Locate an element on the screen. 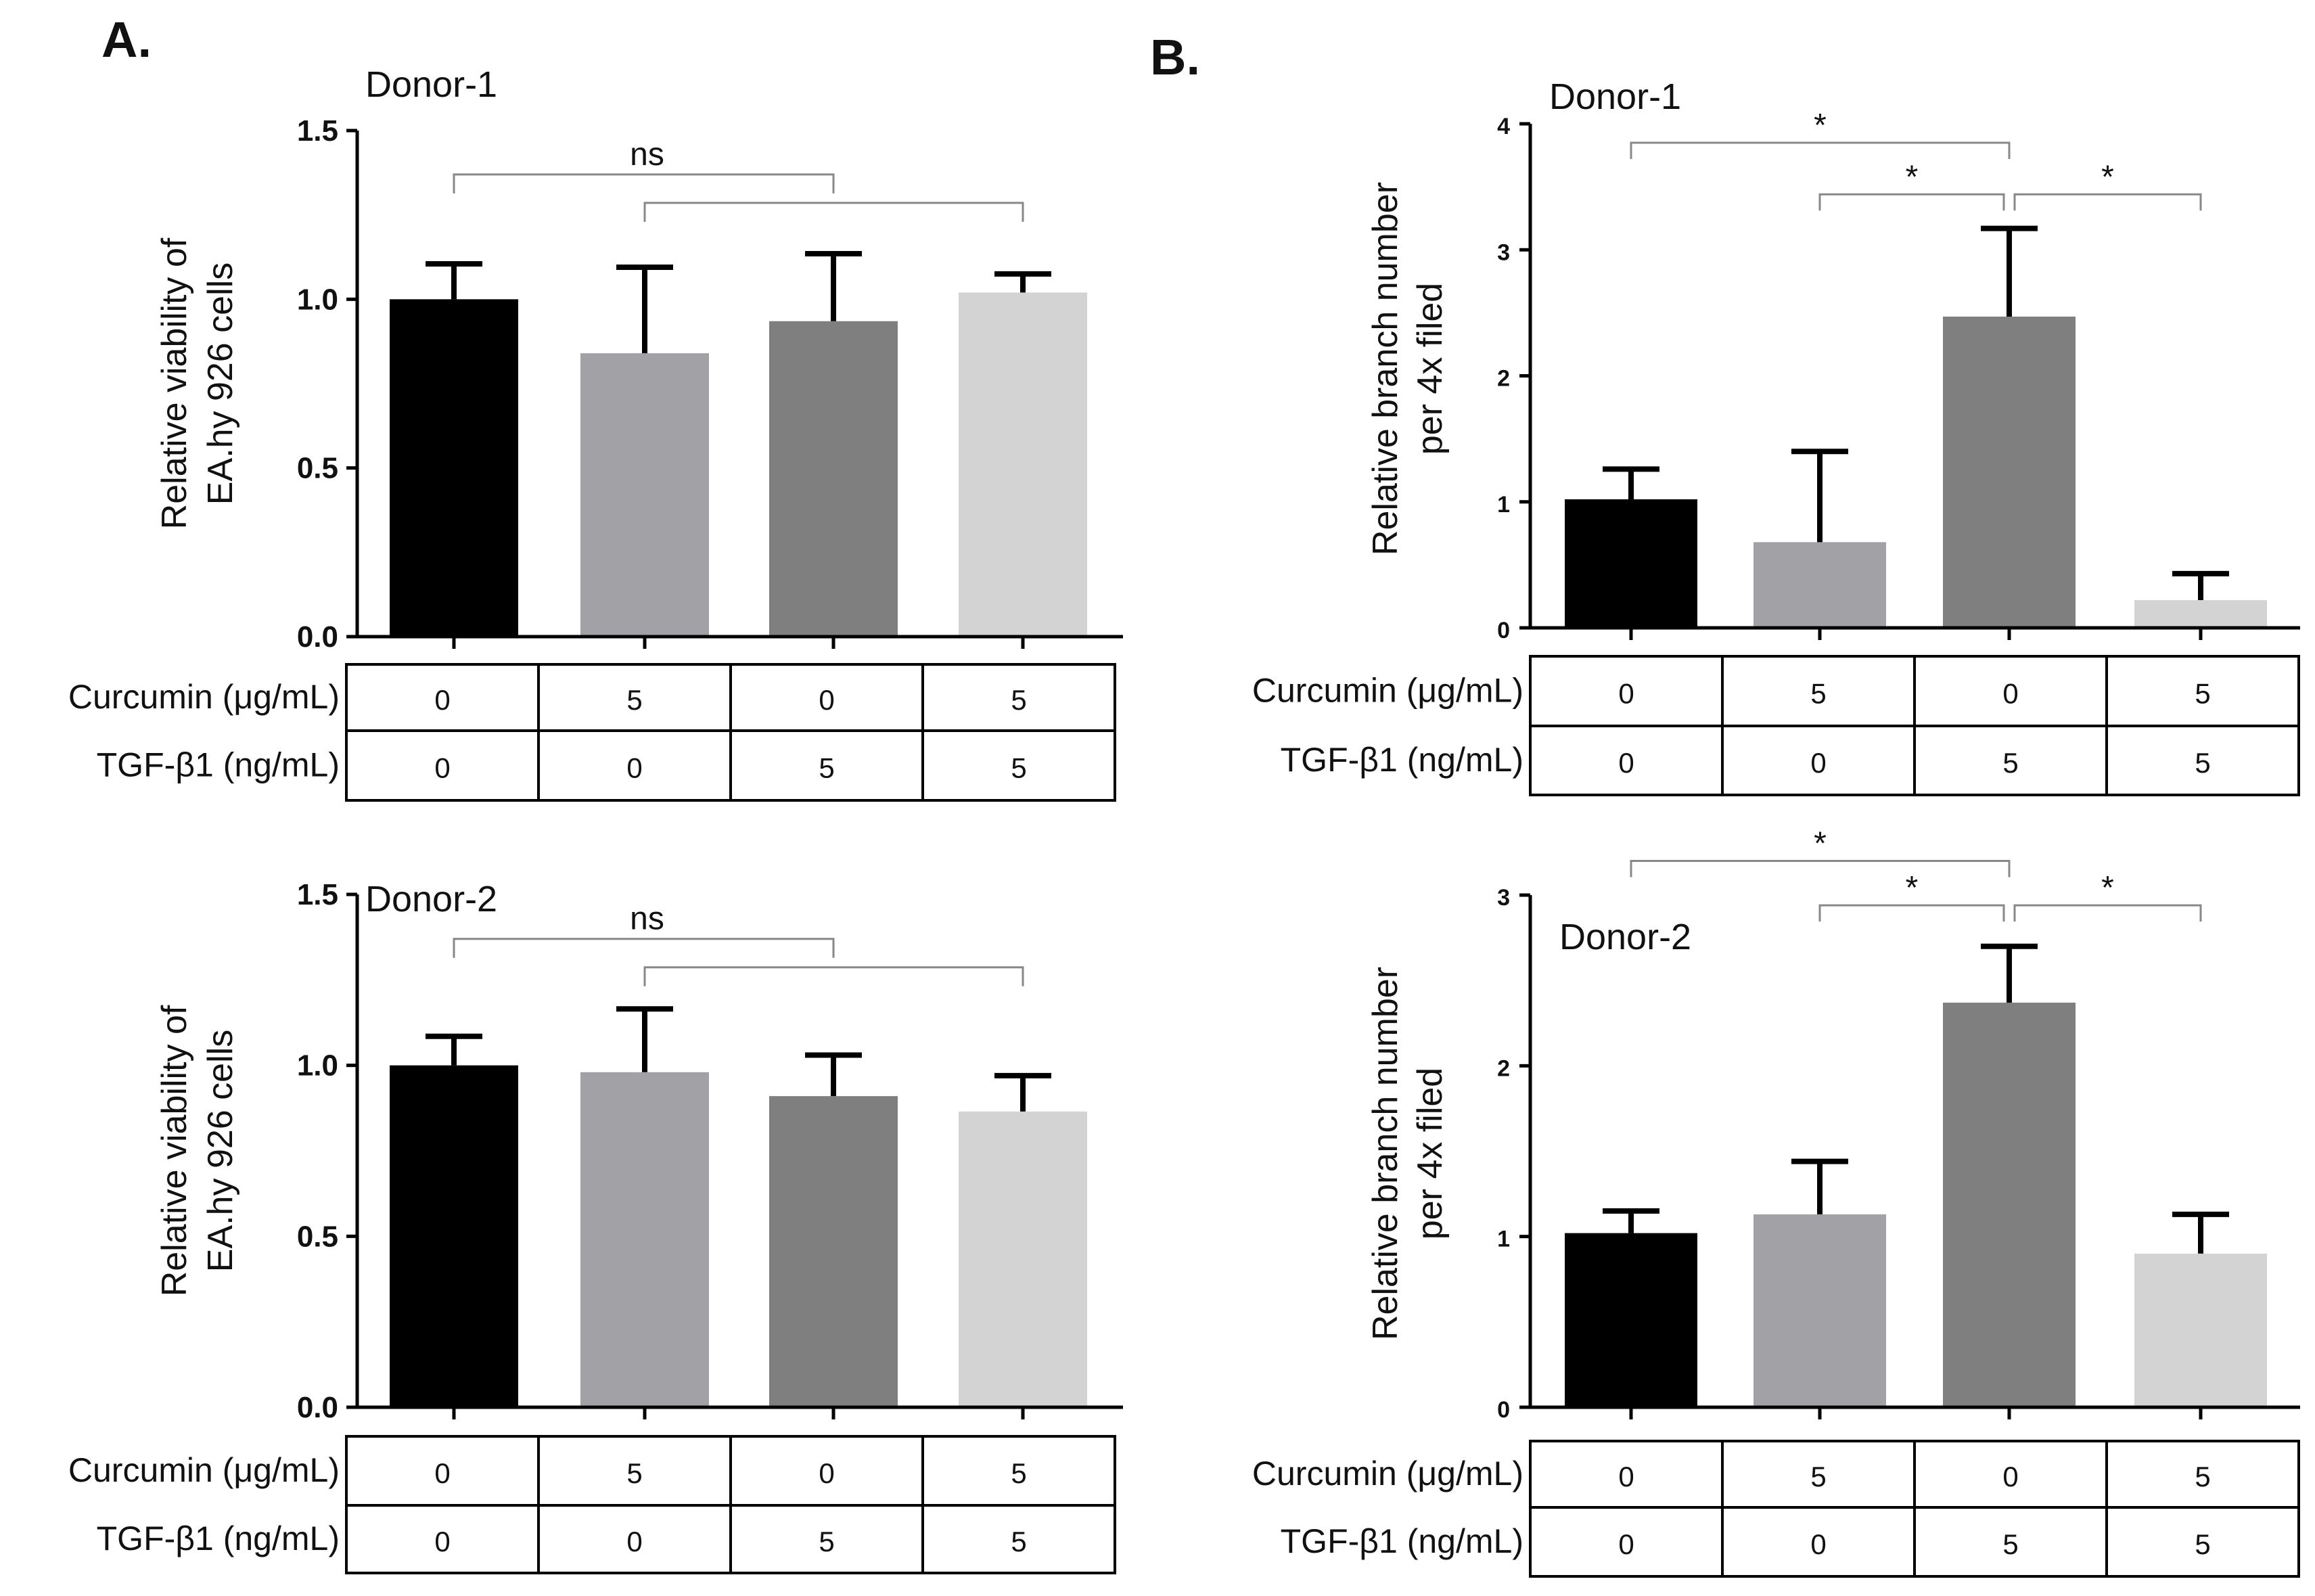 The height and width of the screenshot is (1596, 2315). panel-a-label: A. is located at coordinates (127, 40).